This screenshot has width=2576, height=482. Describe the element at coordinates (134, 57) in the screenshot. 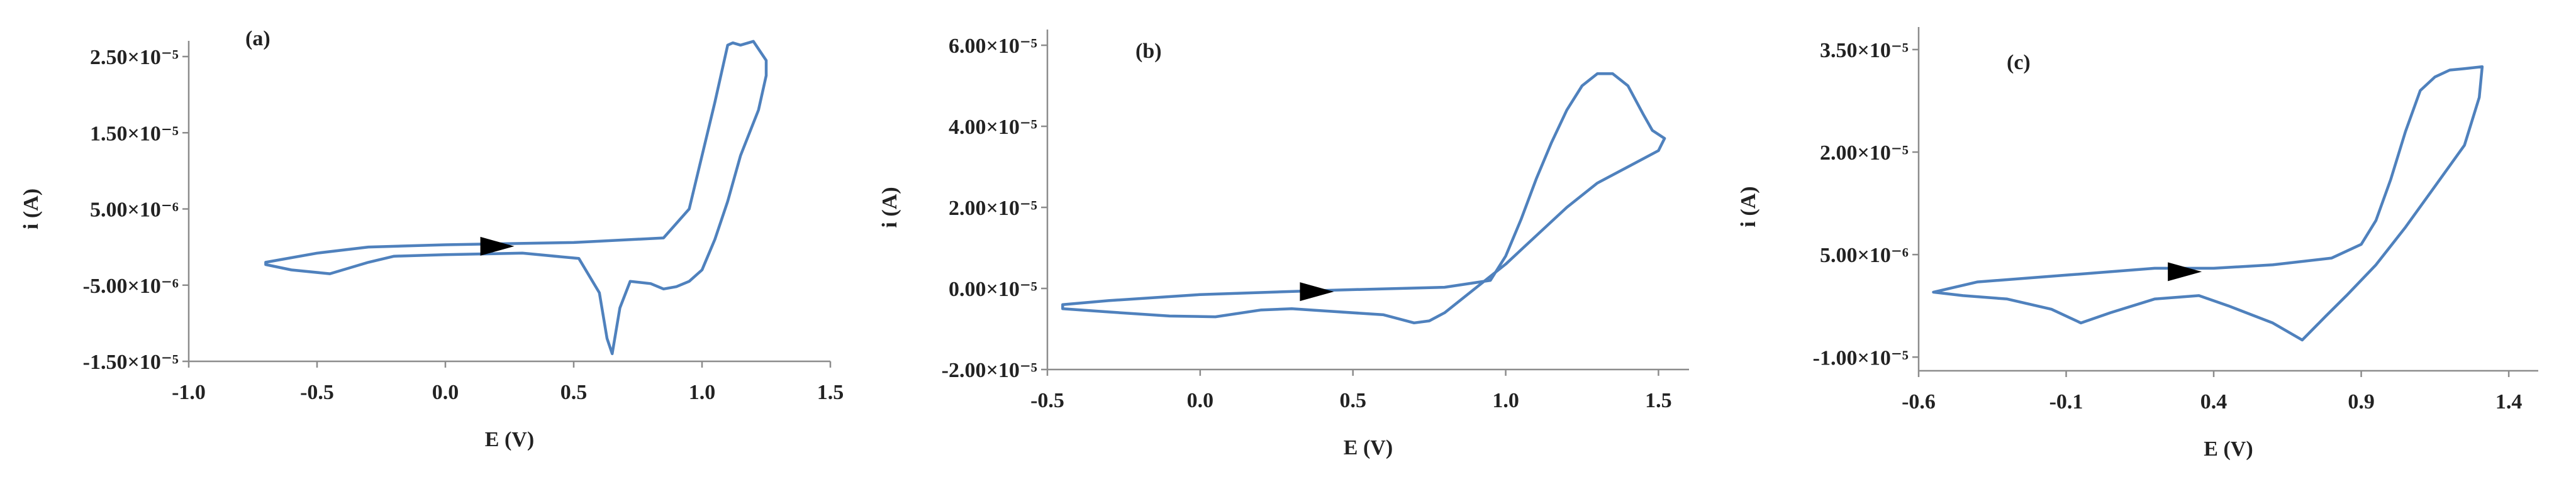

I see `y-tick-label: 2.50×10⁻⁵` at that location.